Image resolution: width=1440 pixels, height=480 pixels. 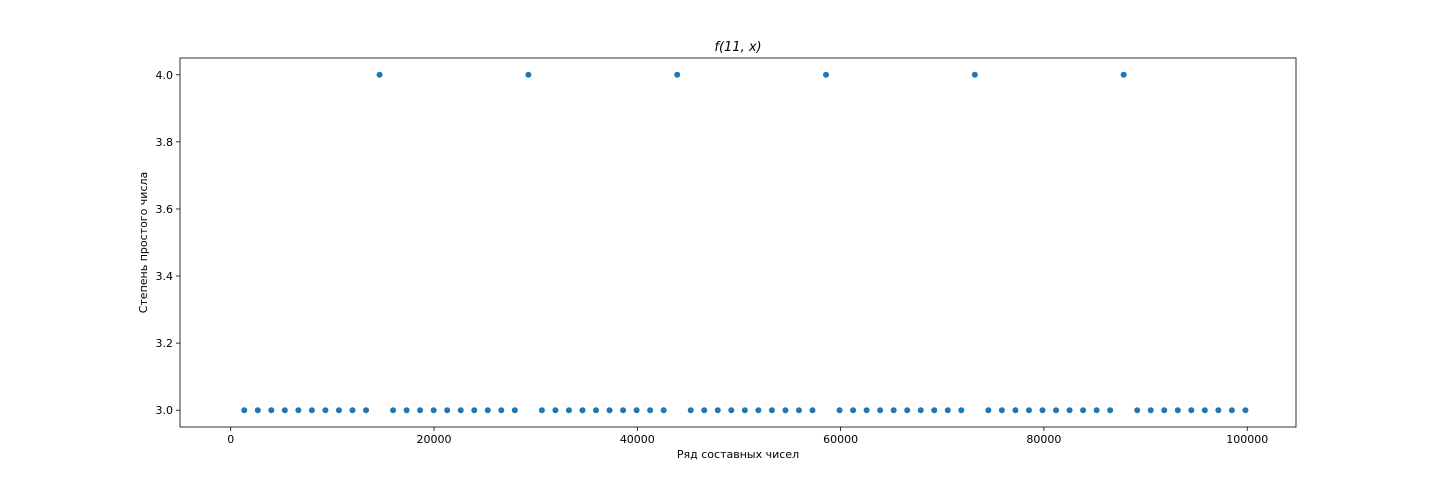 I want to click on y-tick-label: 3.8, so click(x=165, y=142).